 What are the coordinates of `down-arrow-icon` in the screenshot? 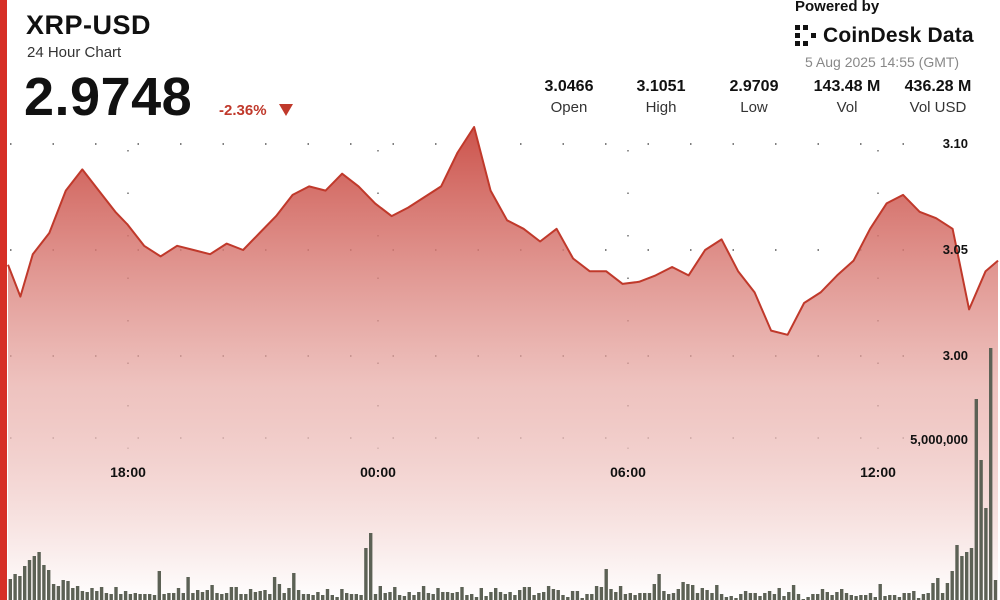 It's located at (286, 110).